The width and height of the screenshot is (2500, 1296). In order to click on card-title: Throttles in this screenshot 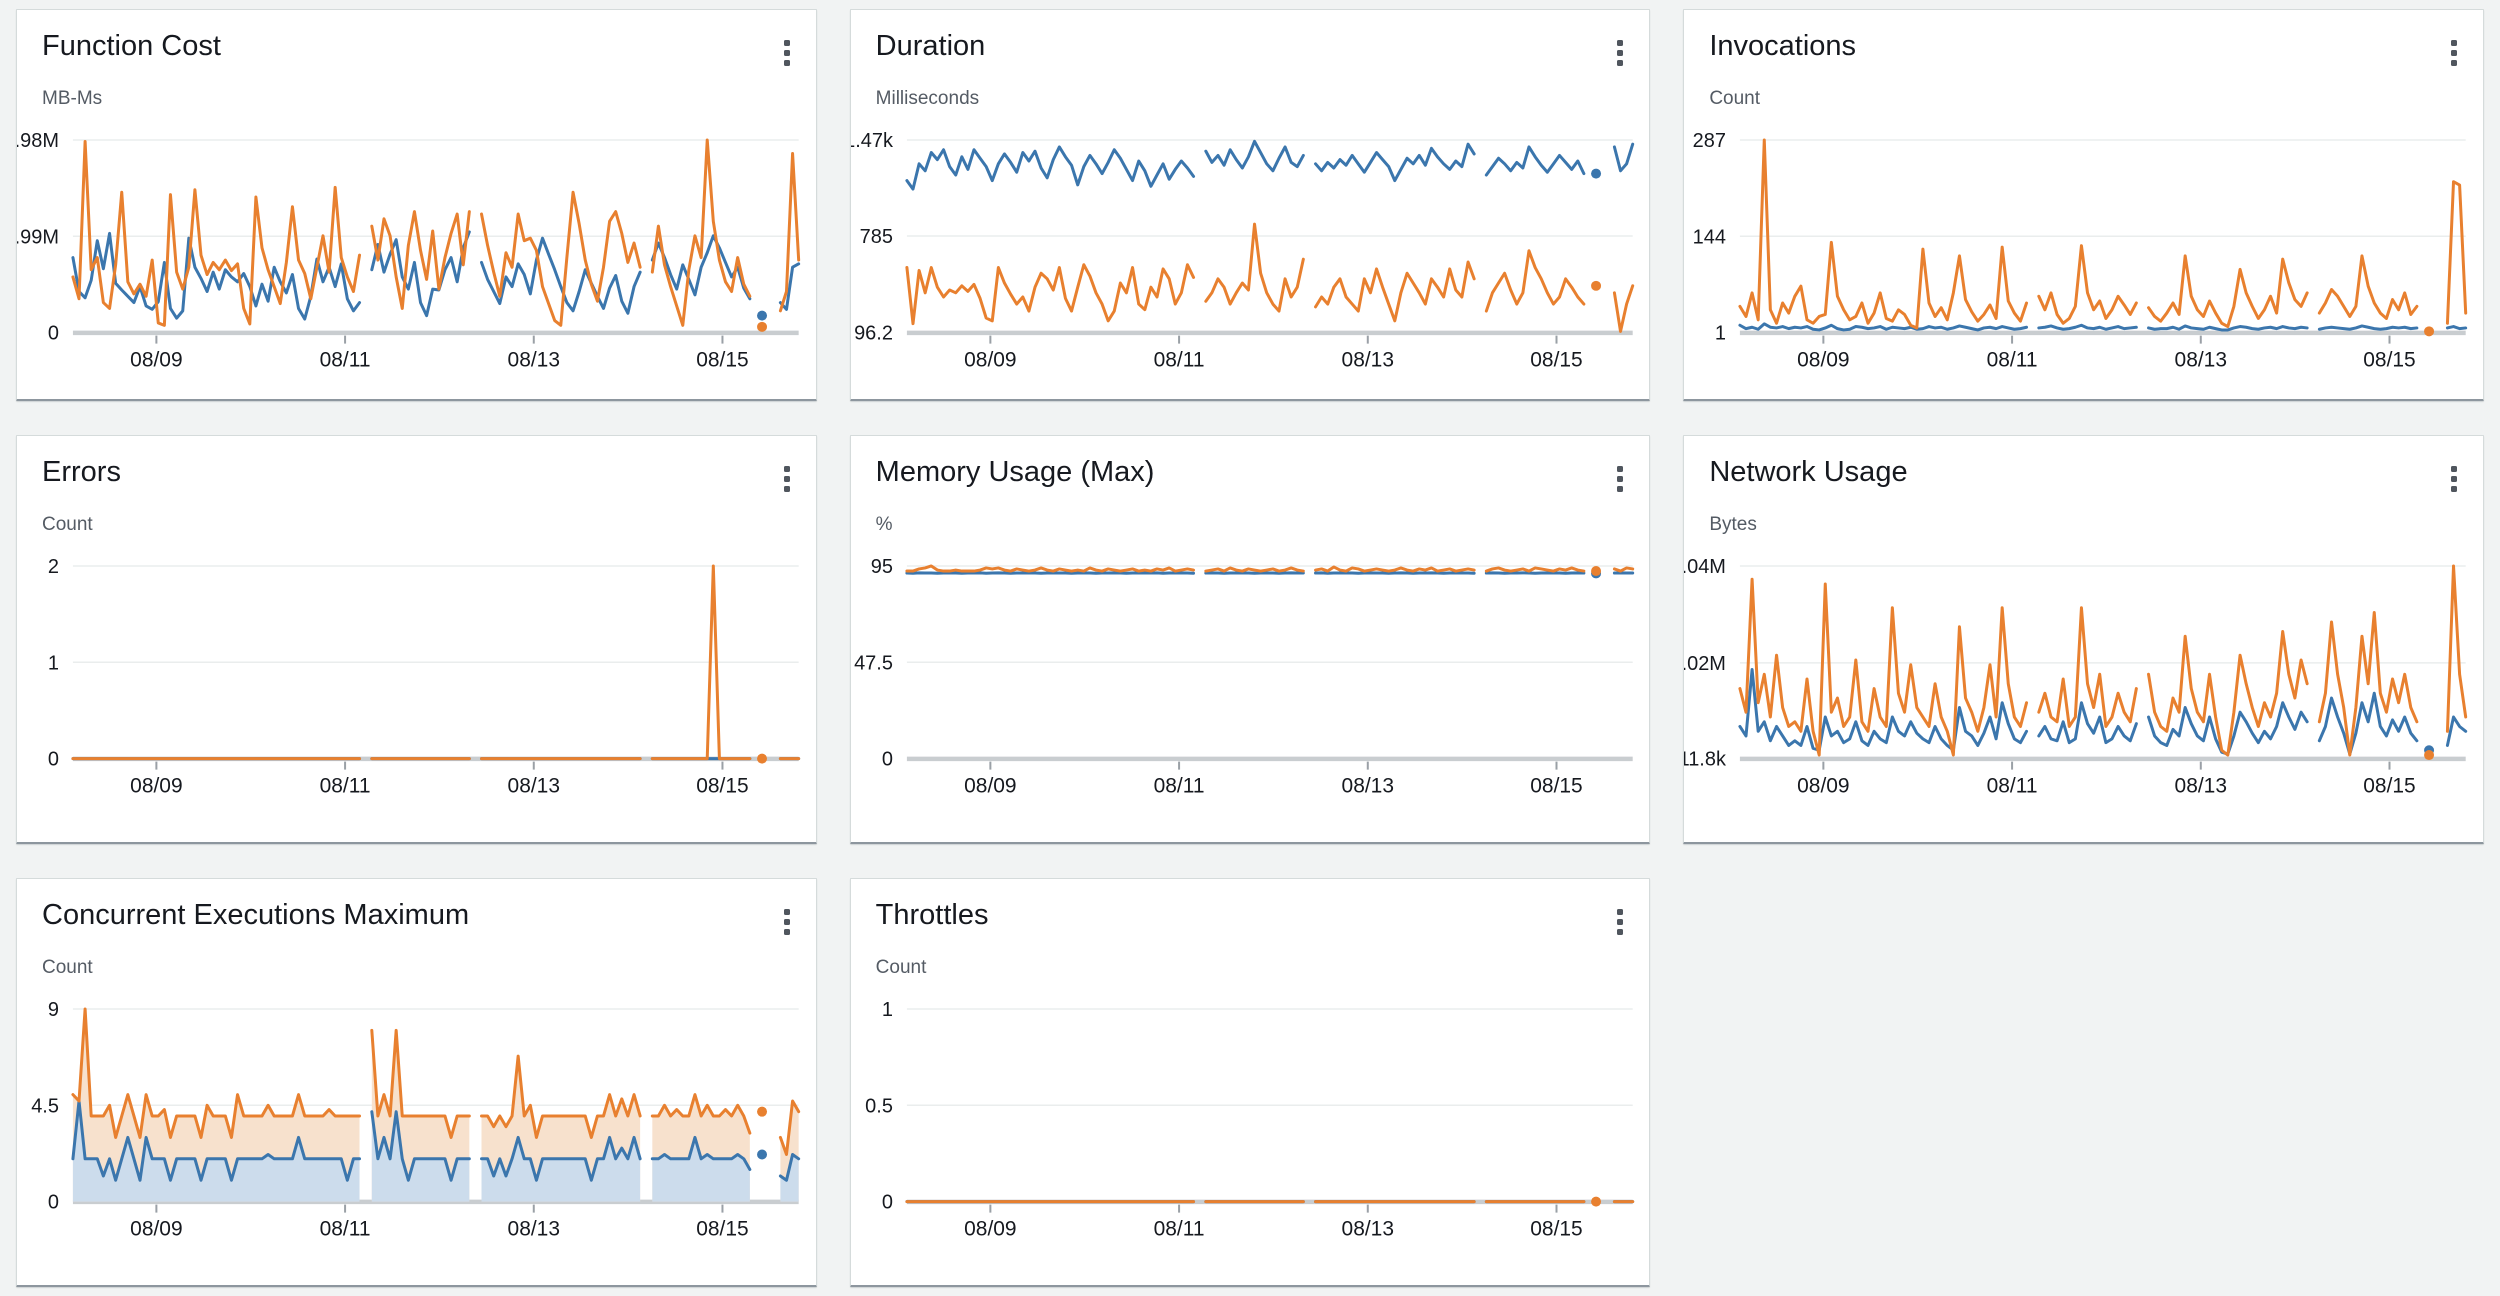, I will do `click(932, 915)`.